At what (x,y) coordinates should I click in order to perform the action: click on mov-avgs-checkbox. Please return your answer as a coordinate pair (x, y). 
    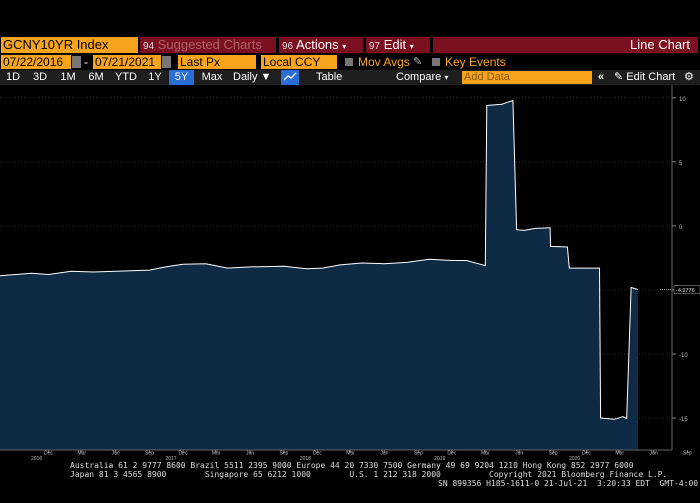
    Looking at the image, I should click on (349, 62).